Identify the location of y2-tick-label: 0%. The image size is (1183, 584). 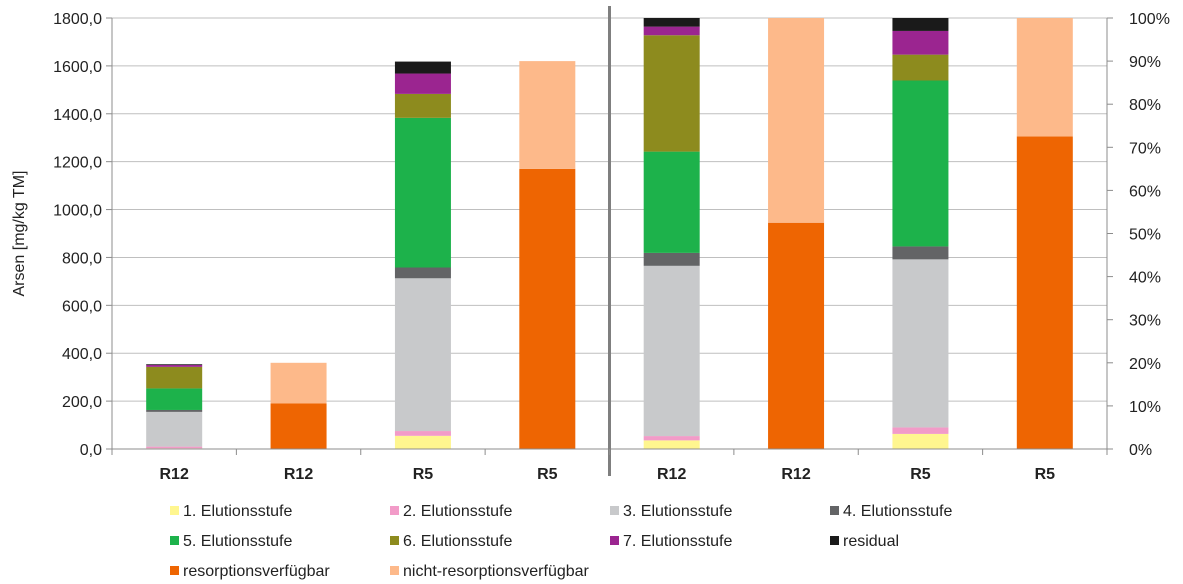
(1140, 450).